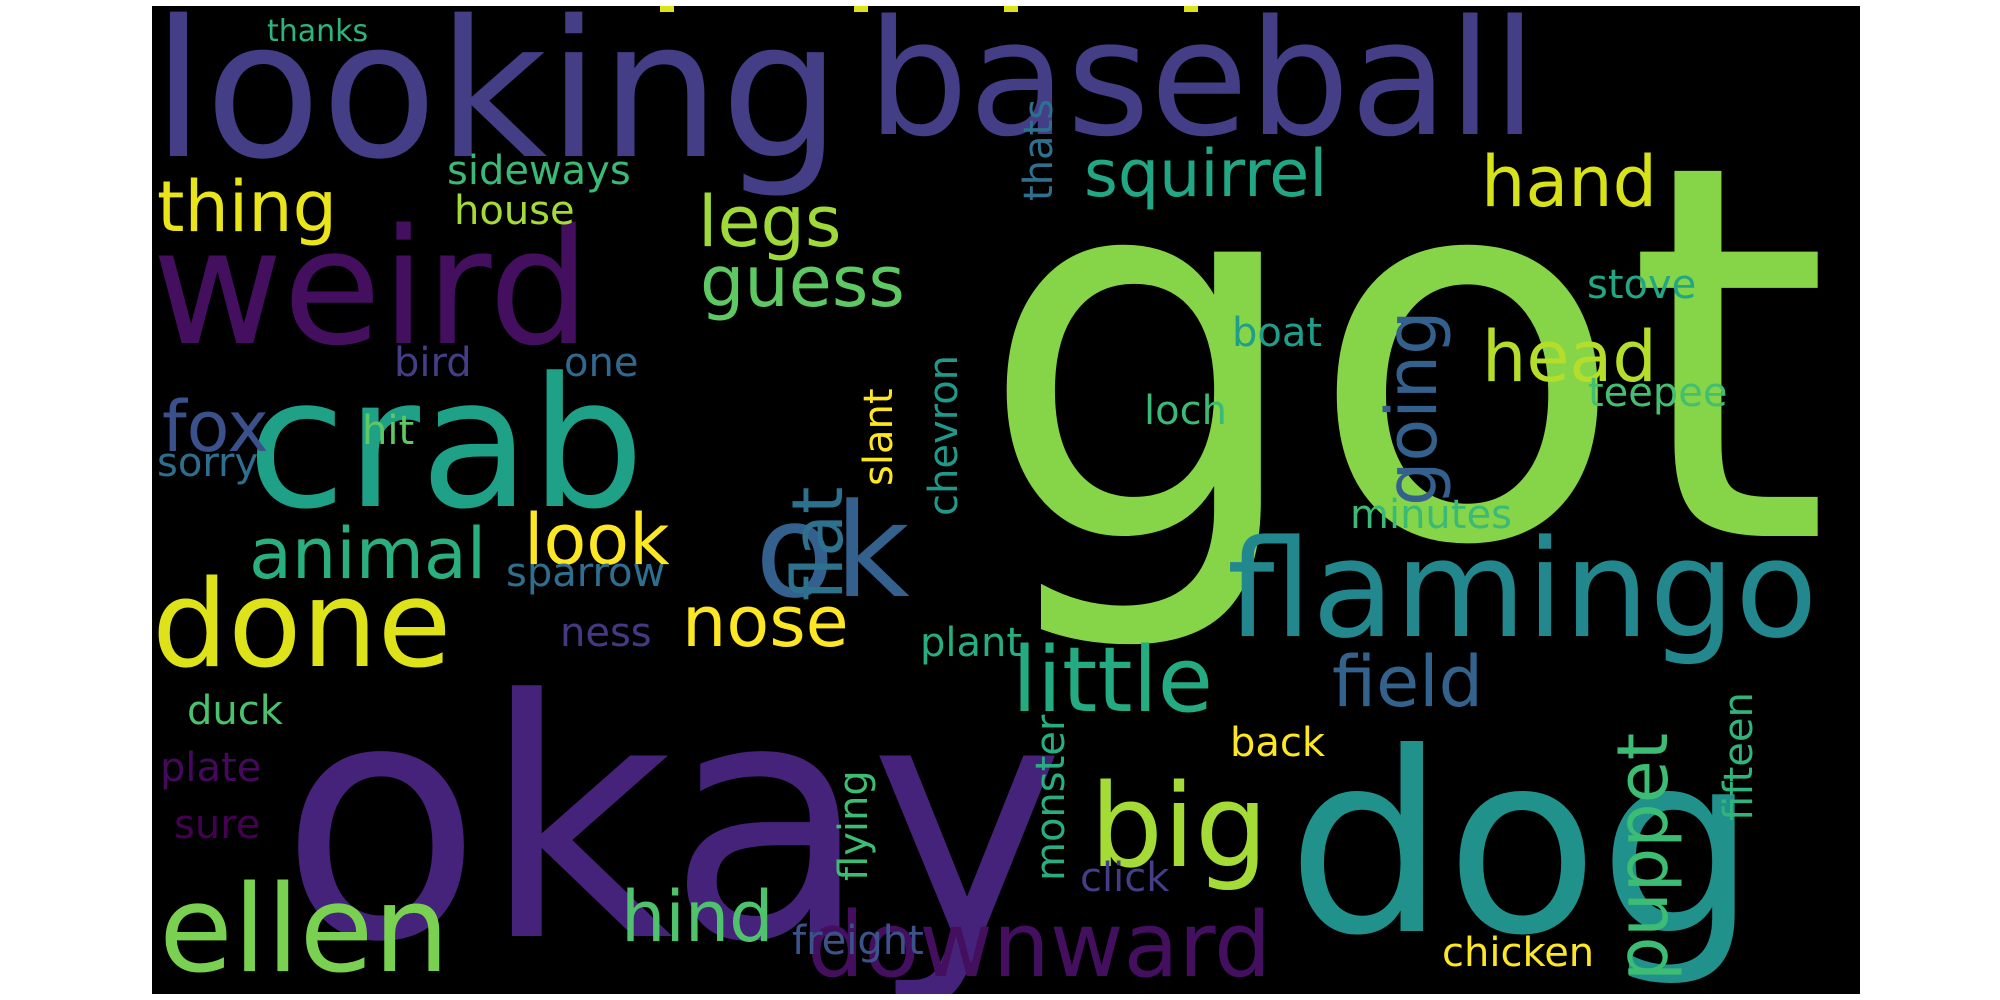 The image size is (2000, 1000). What do you see at coordinates (514, 211) in the screenshot?
I see `word-house: house` at bounding box center [514, 211].